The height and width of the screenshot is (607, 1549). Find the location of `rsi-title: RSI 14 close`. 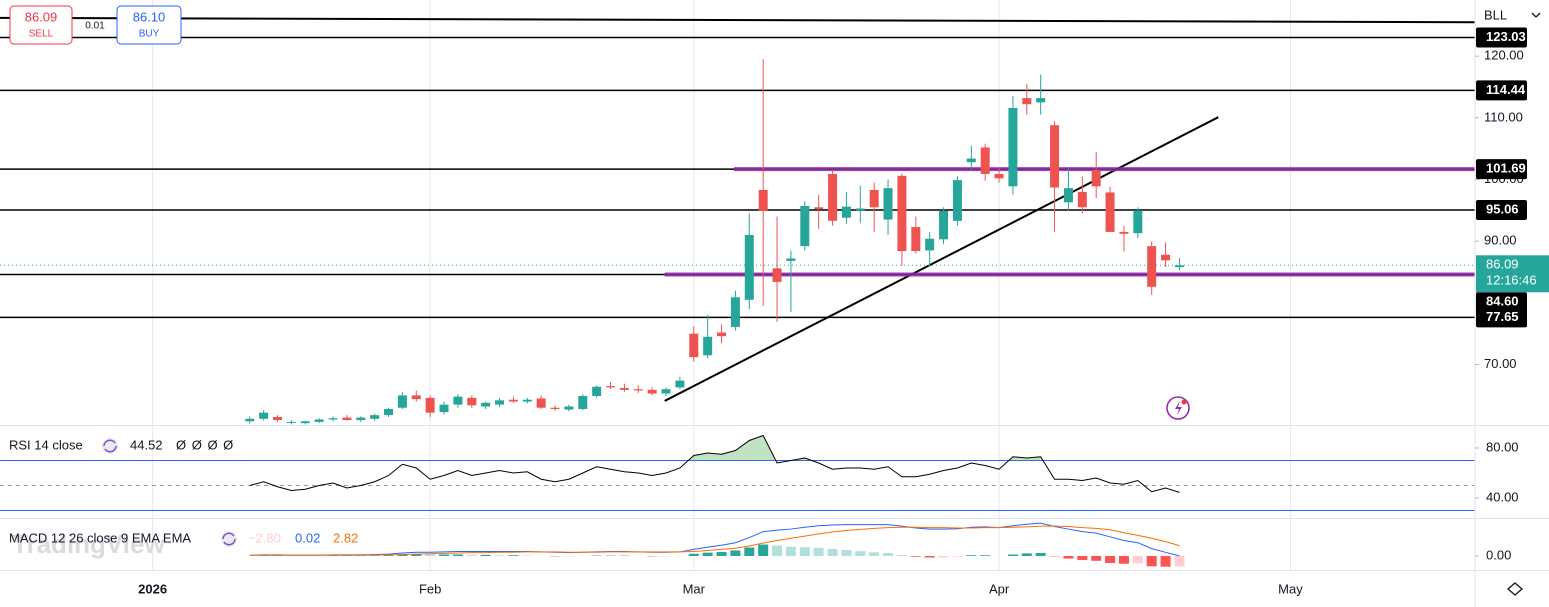

rsi-title: RSI 14 close is located at coordinates (46, 444).